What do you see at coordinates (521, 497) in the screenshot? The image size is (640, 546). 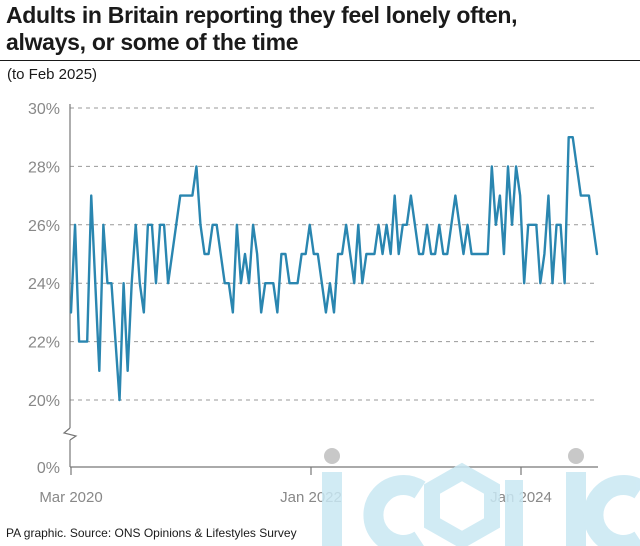 I see `x-tick-label-2: Jan 2024` at bounding box center [521, 497].